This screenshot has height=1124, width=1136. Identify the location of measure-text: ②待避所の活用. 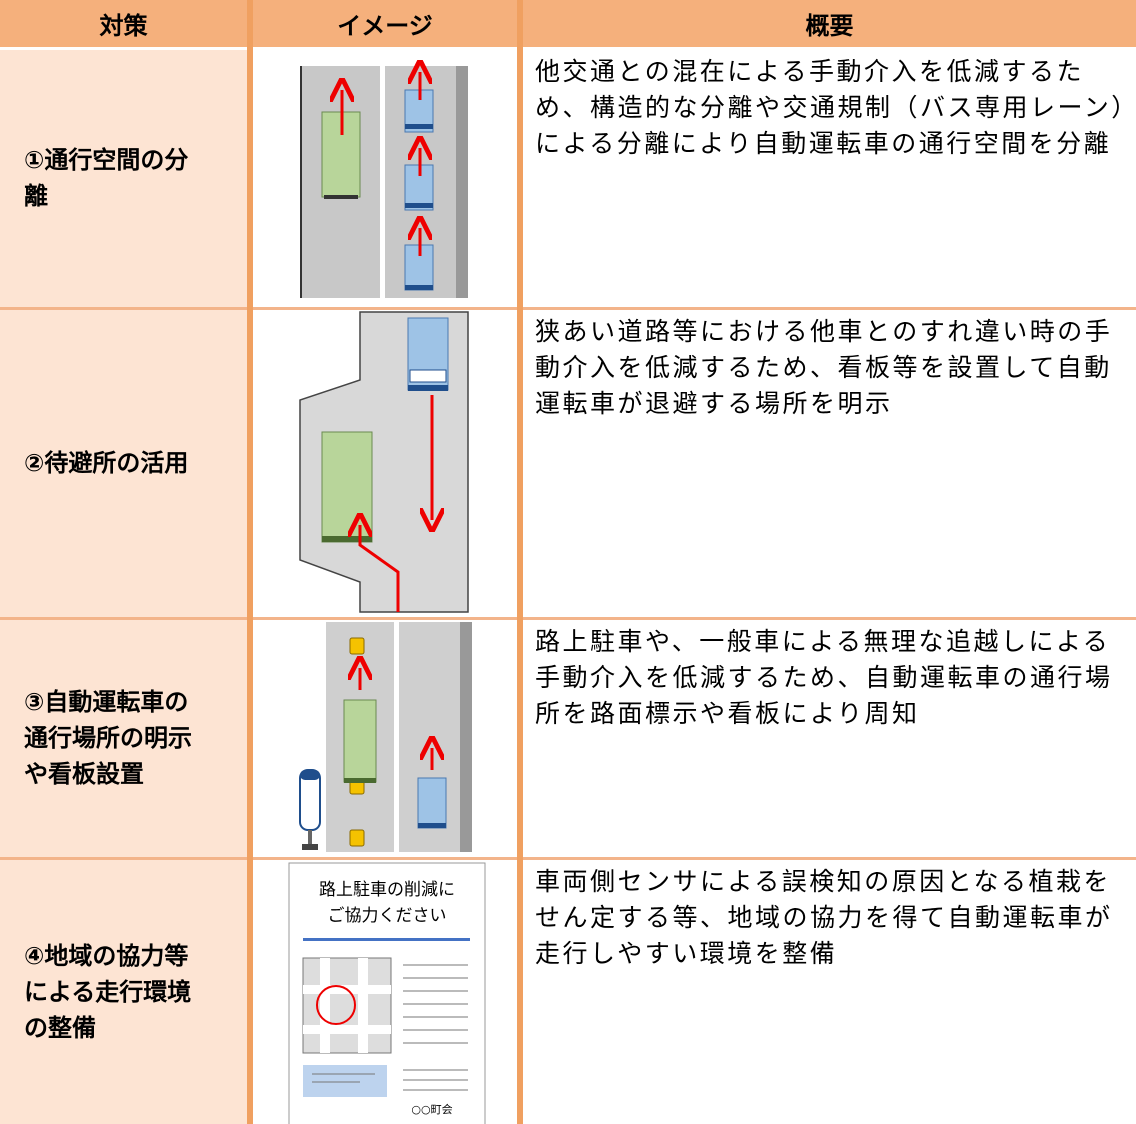
(106, 463).